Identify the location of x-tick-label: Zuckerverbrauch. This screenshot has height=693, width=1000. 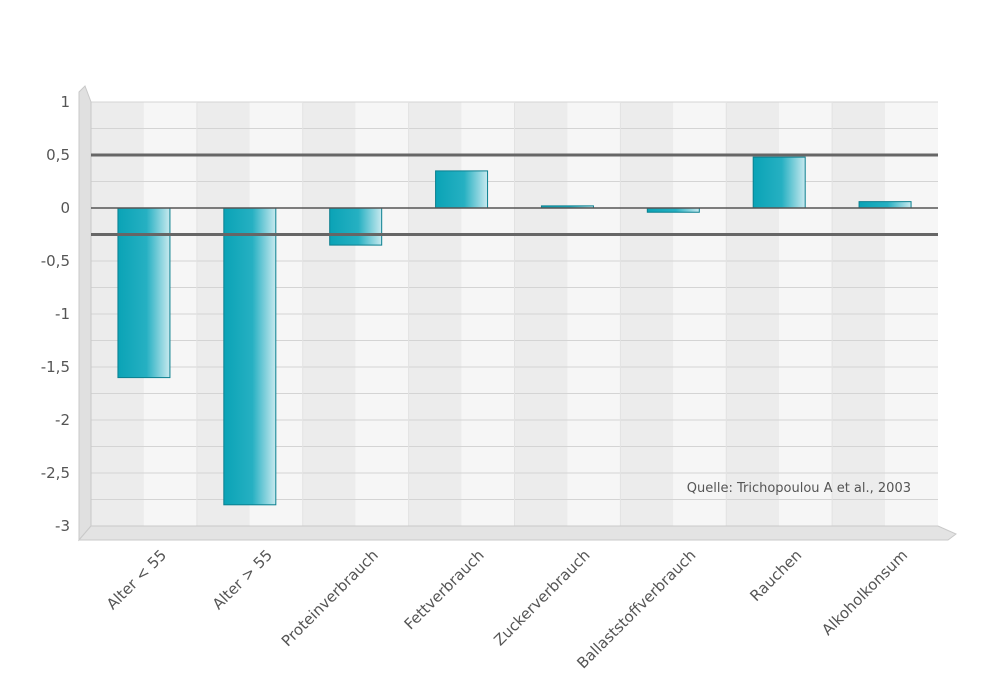
(541, 597).